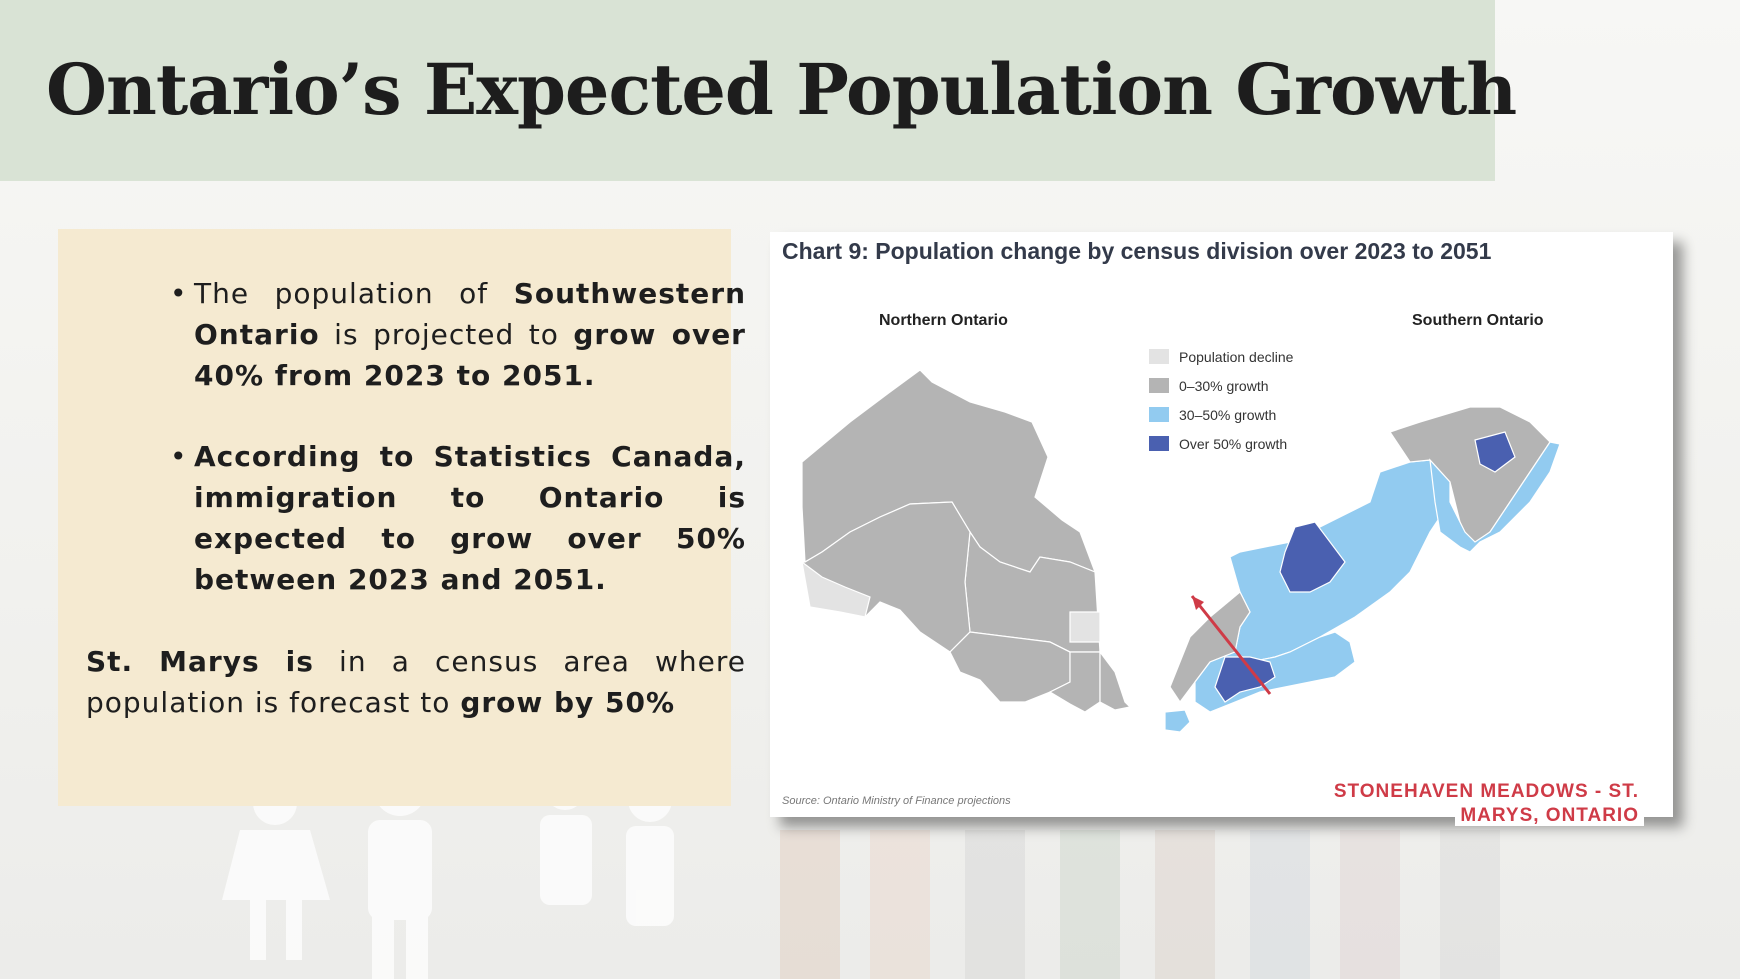 The image size is (1740, 979). I want to click on text-run-bold: grow by 50%, so click(568, 702).